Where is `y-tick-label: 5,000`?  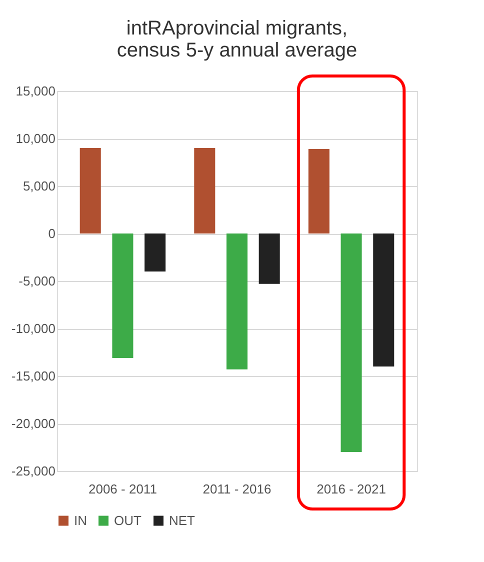 y-tick-label: 5,000 is located at coordinates (39, 186).